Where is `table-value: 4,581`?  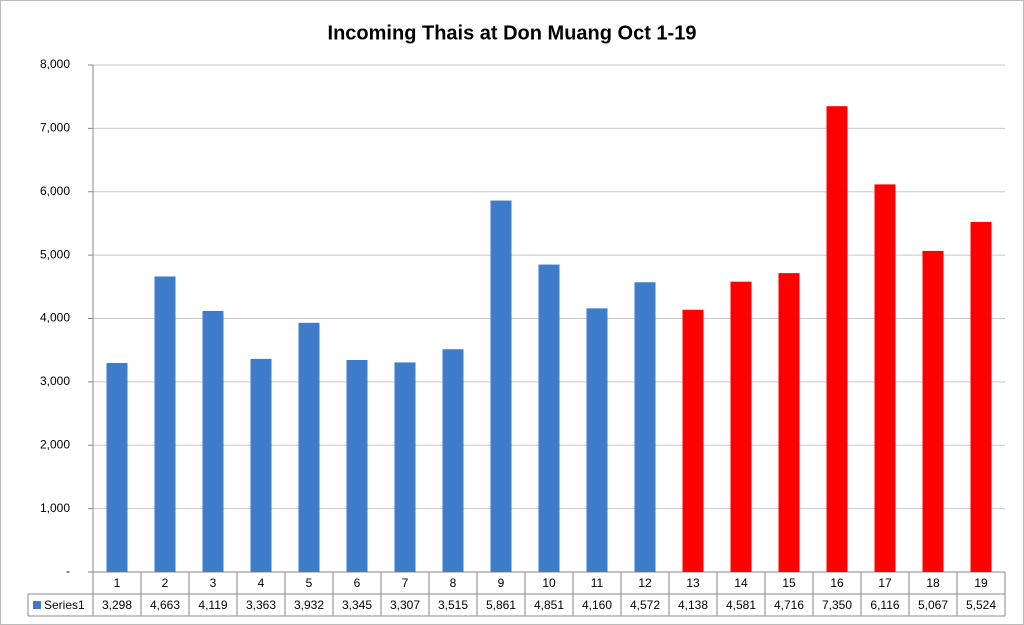
table-value: 4,581 is located at coordinates (741, 605).